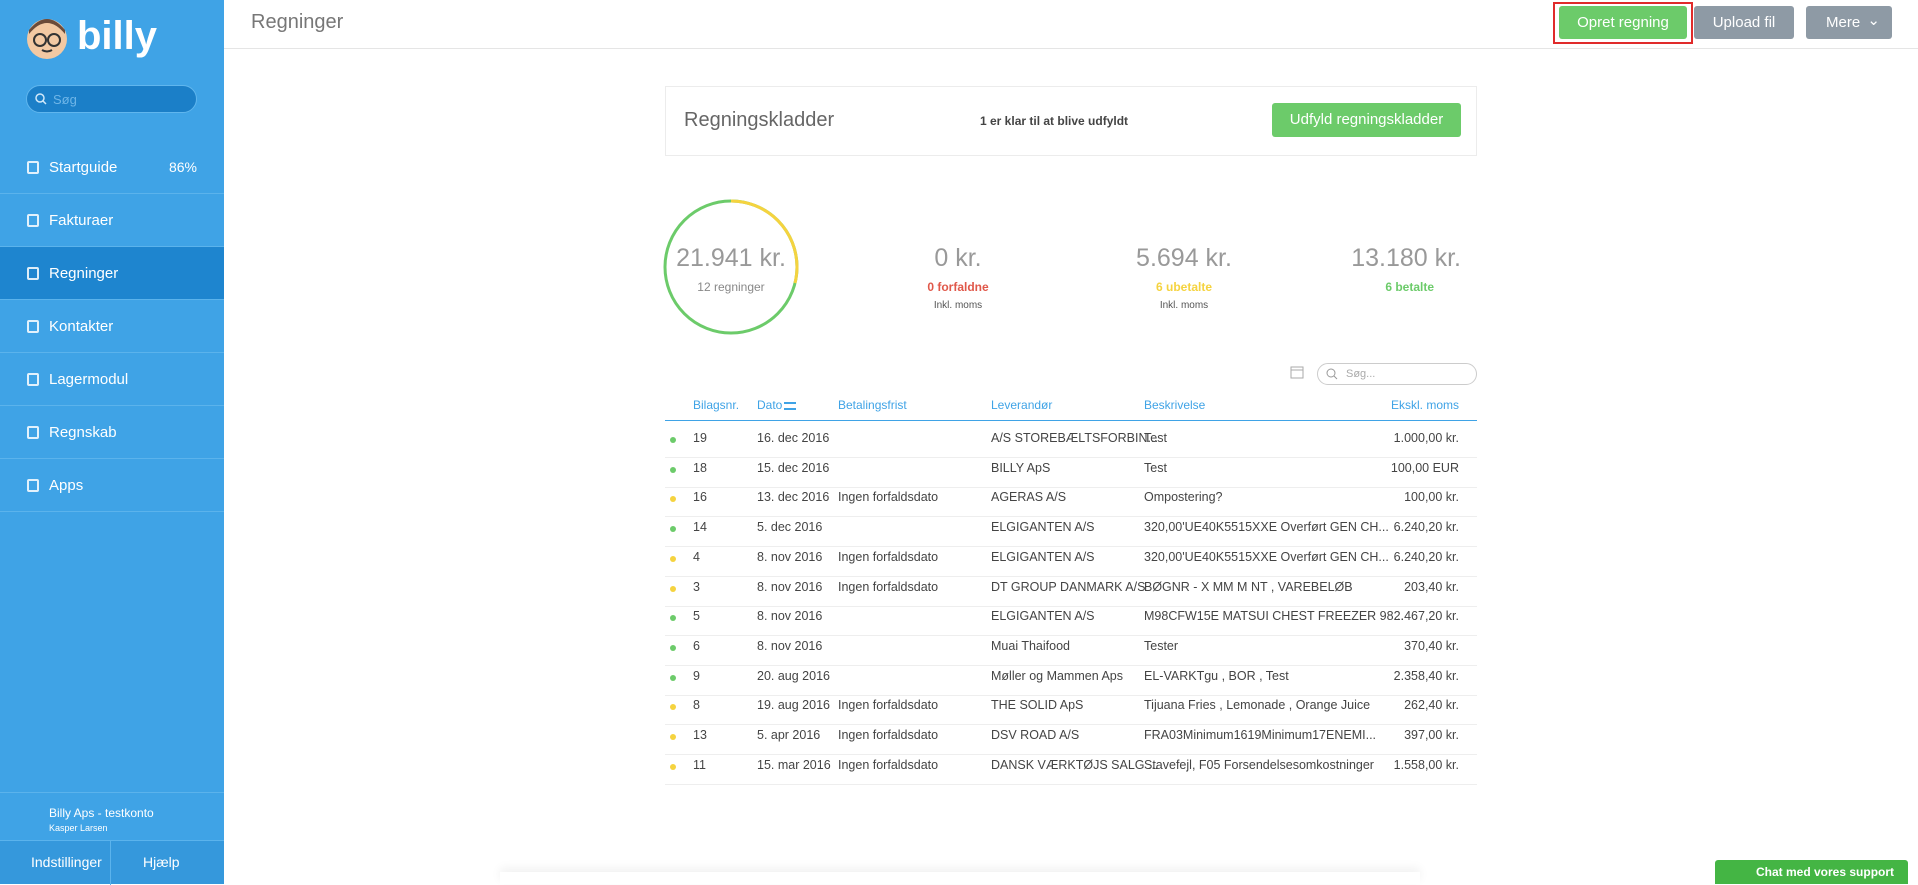  Describe the element at coordinates (700, 527) in the screenshot. I see `table-cell: 14` at that location.